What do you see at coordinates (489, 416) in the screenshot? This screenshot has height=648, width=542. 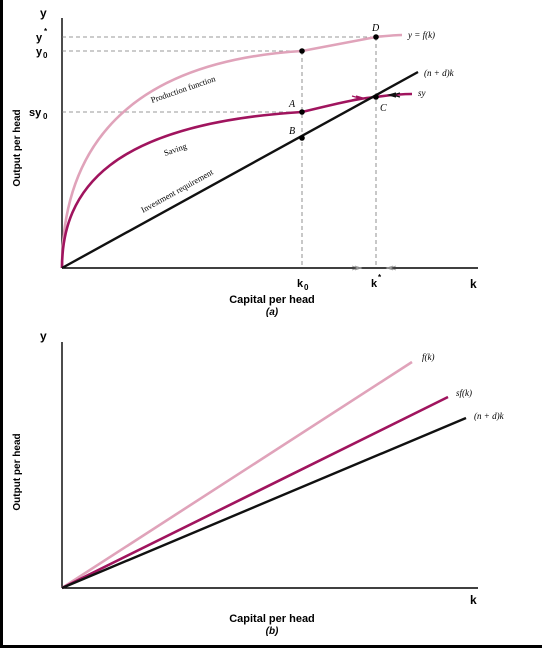 I see `series-label-ndk: (n + d)k` at bounding box center [489, 416].